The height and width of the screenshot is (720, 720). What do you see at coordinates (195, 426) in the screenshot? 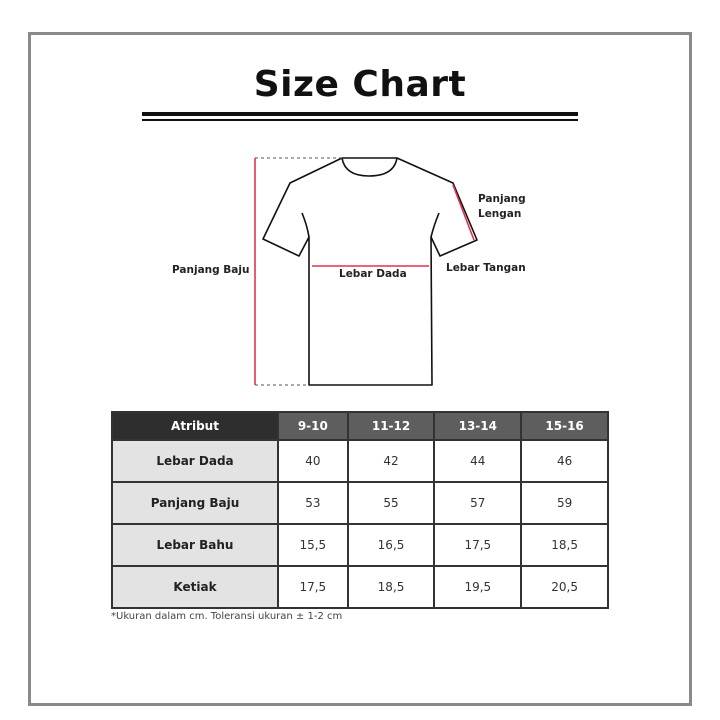
I see `header-cell: Atribut` at bounding box center [195, 426].